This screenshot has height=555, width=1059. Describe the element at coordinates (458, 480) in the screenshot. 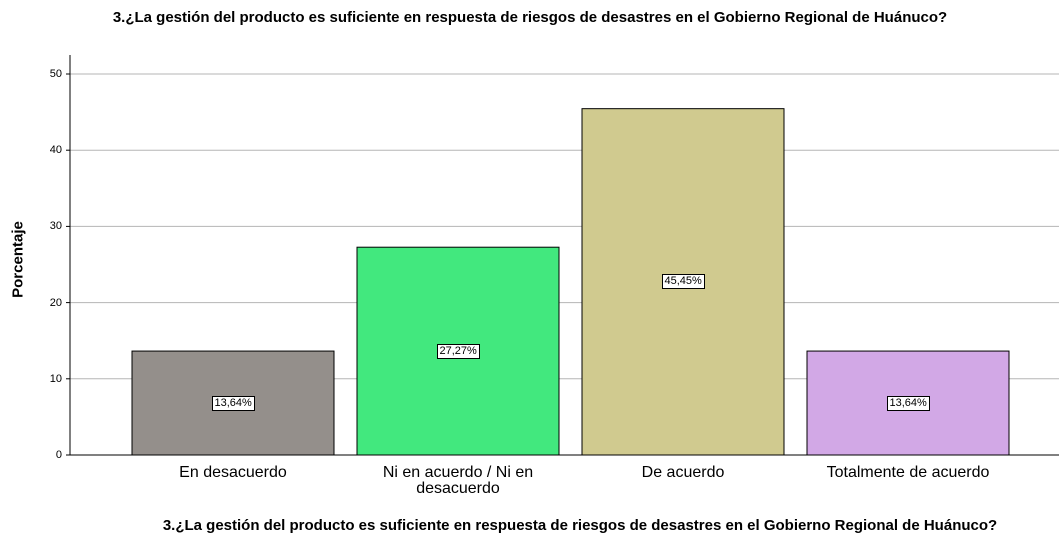

I see `x-tick-label: Ni en acuerdo / Ni en desacuerdo` at that location.